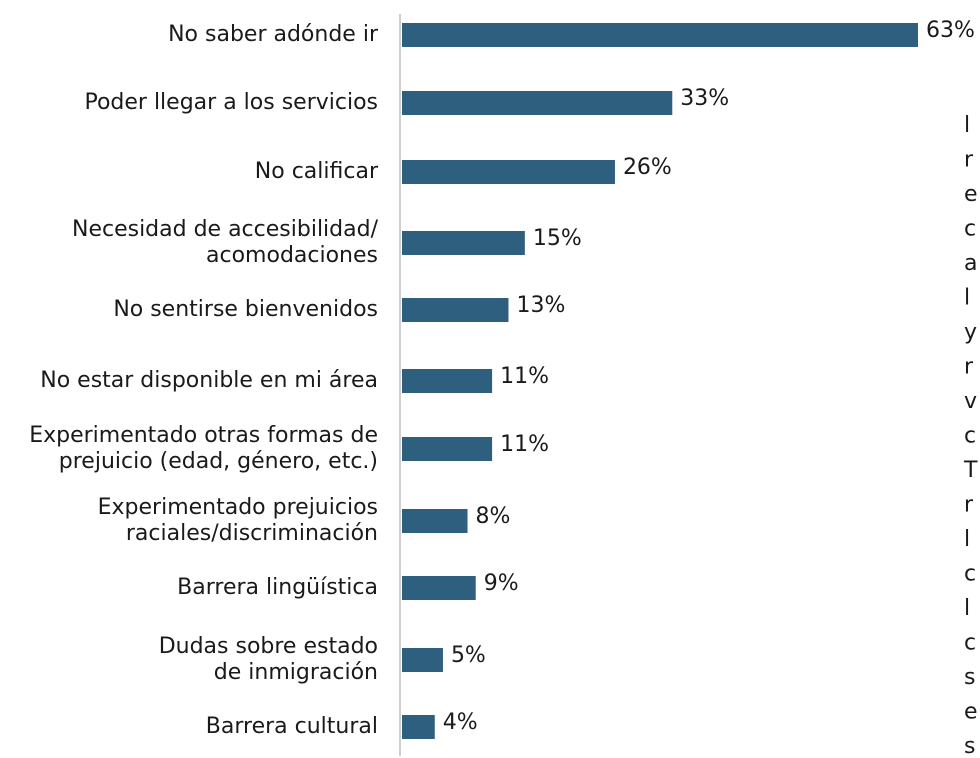  I want to click on category-label: No calificar, so click(317, 171).